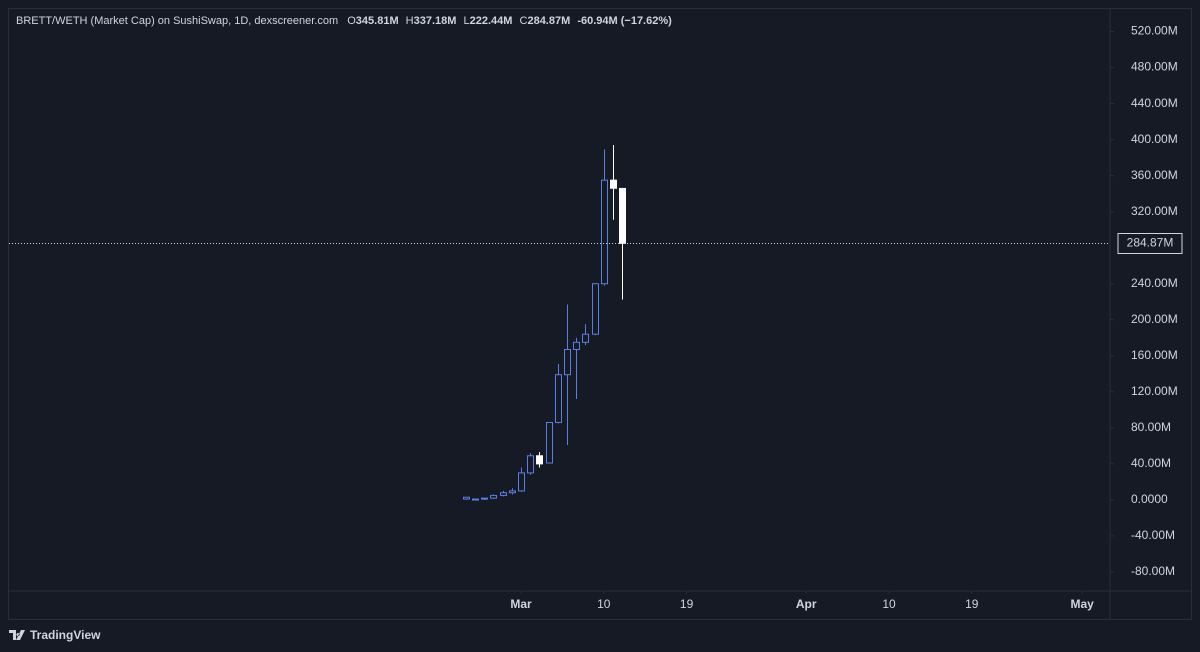 The image size is (1200, 652). What do you see at coordinates (806, 604) in the screenshot?
I see `x-tick-label: Apr` at bounding box center [806, 604].